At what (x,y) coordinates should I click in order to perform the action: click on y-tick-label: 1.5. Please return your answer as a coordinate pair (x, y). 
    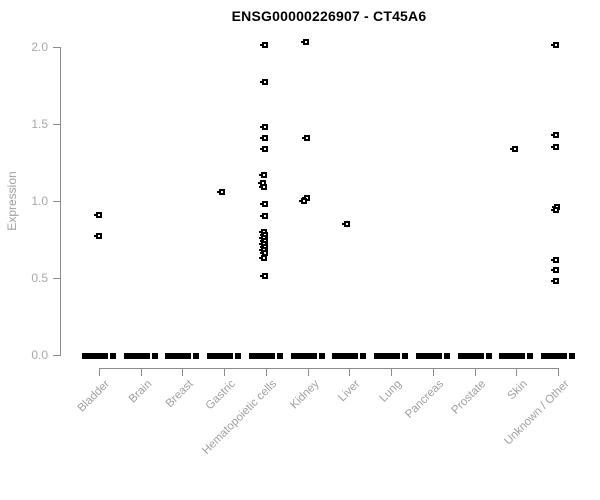
    Looking at the image, I should click on (39, 124).